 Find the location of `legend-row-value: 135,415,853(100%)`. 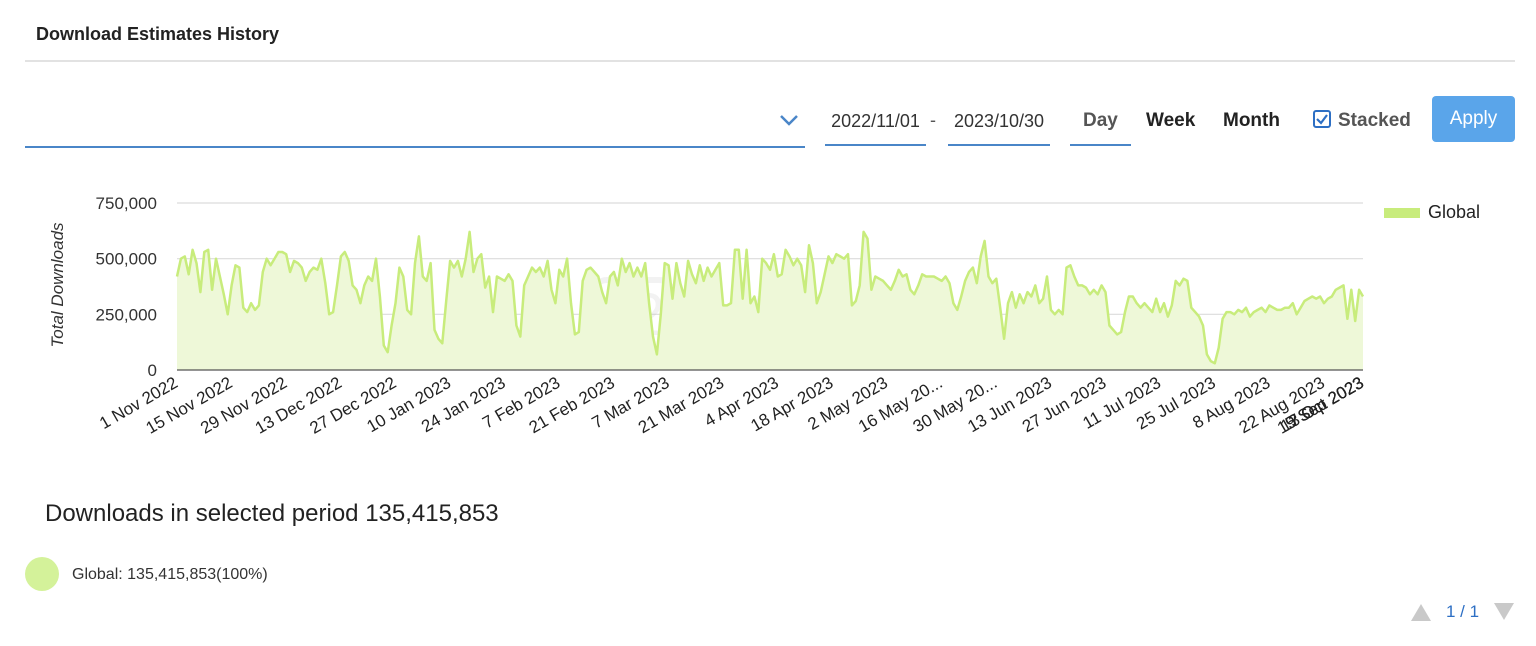

legend-row-value: 135,415,853(100%) is located at coordinates (197, 574).